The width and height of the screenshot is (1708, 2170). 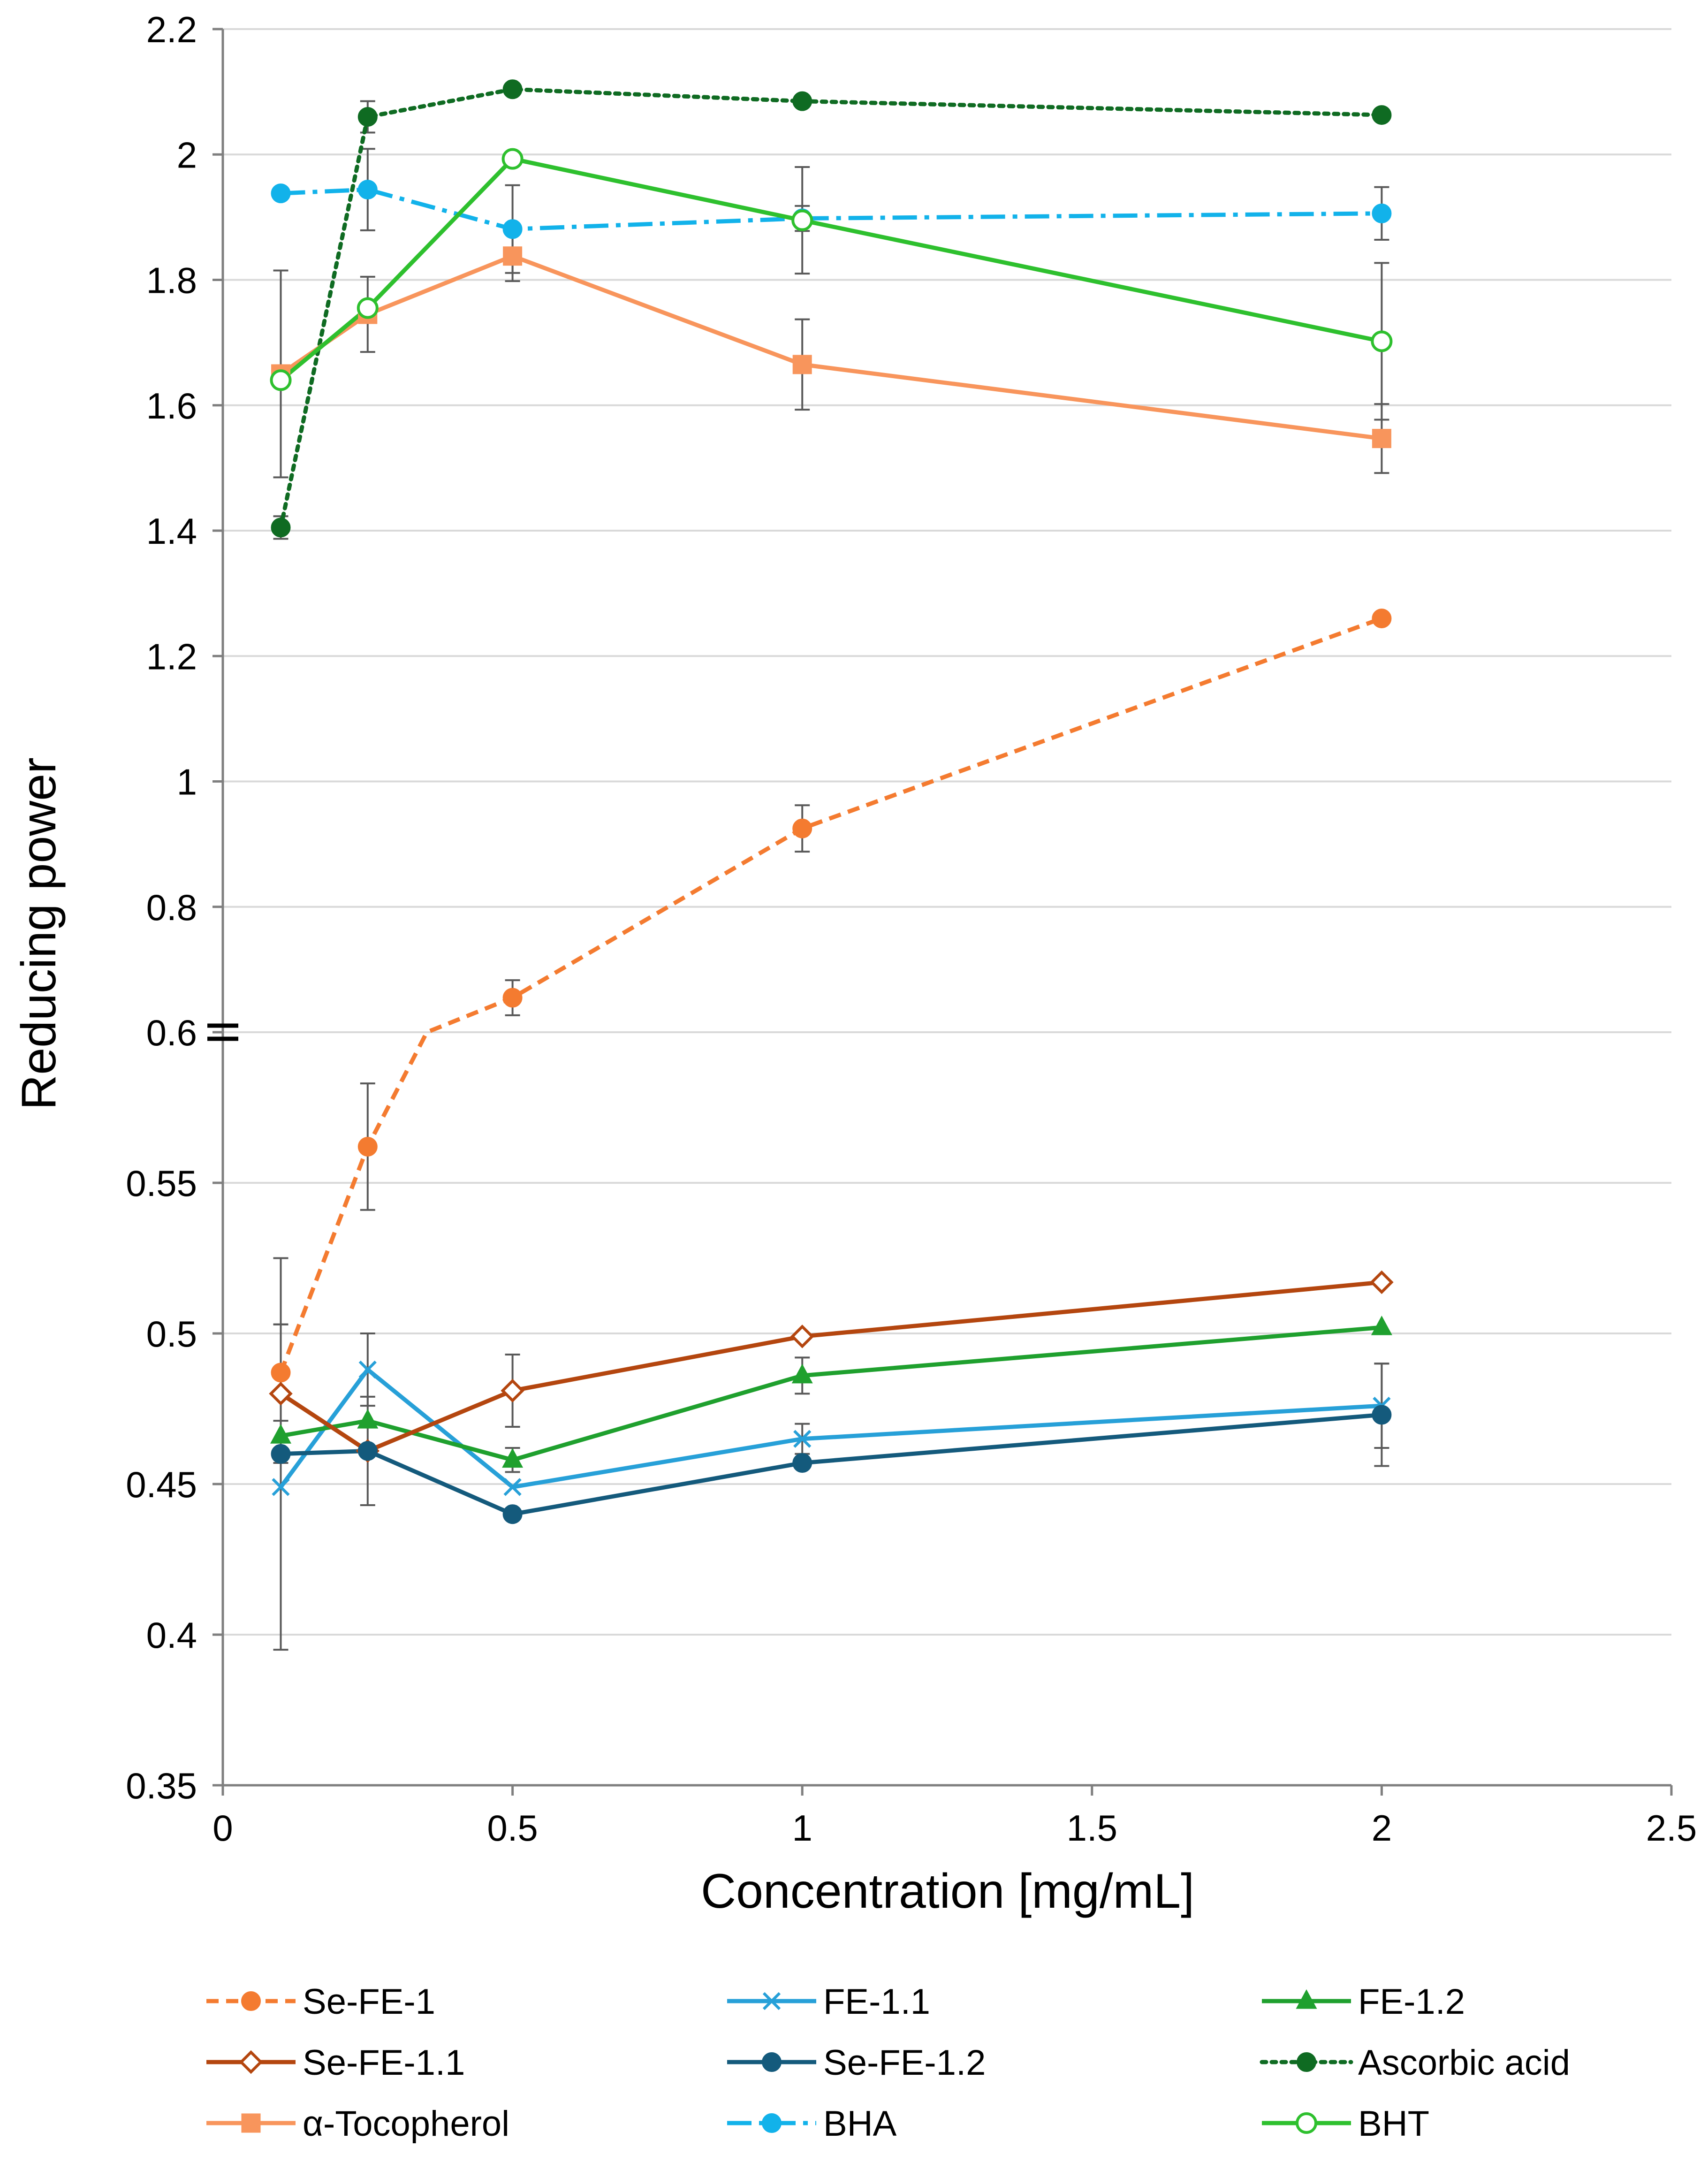 I want to click on legend-item-tocopherol: α-Tocopherol, so click(x=358, y=2124).